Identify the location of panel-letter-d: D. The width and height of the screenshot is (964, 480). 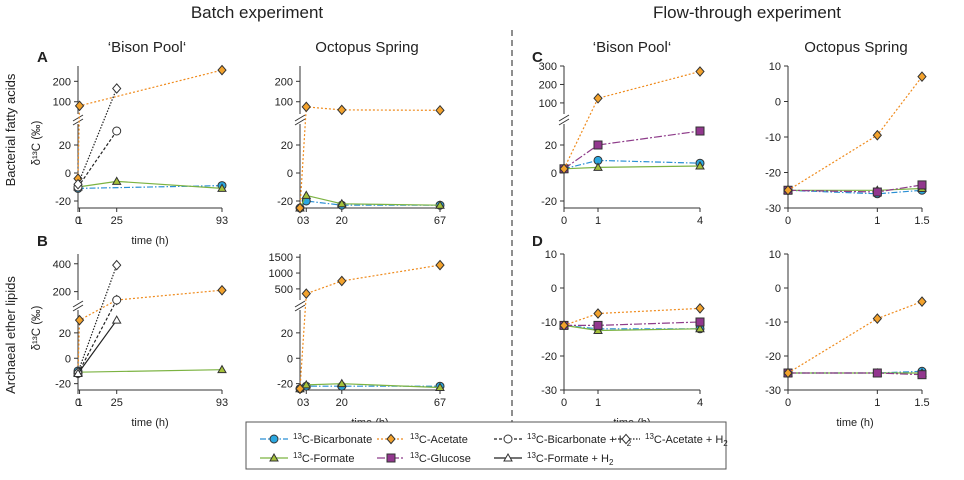
(537, 241).